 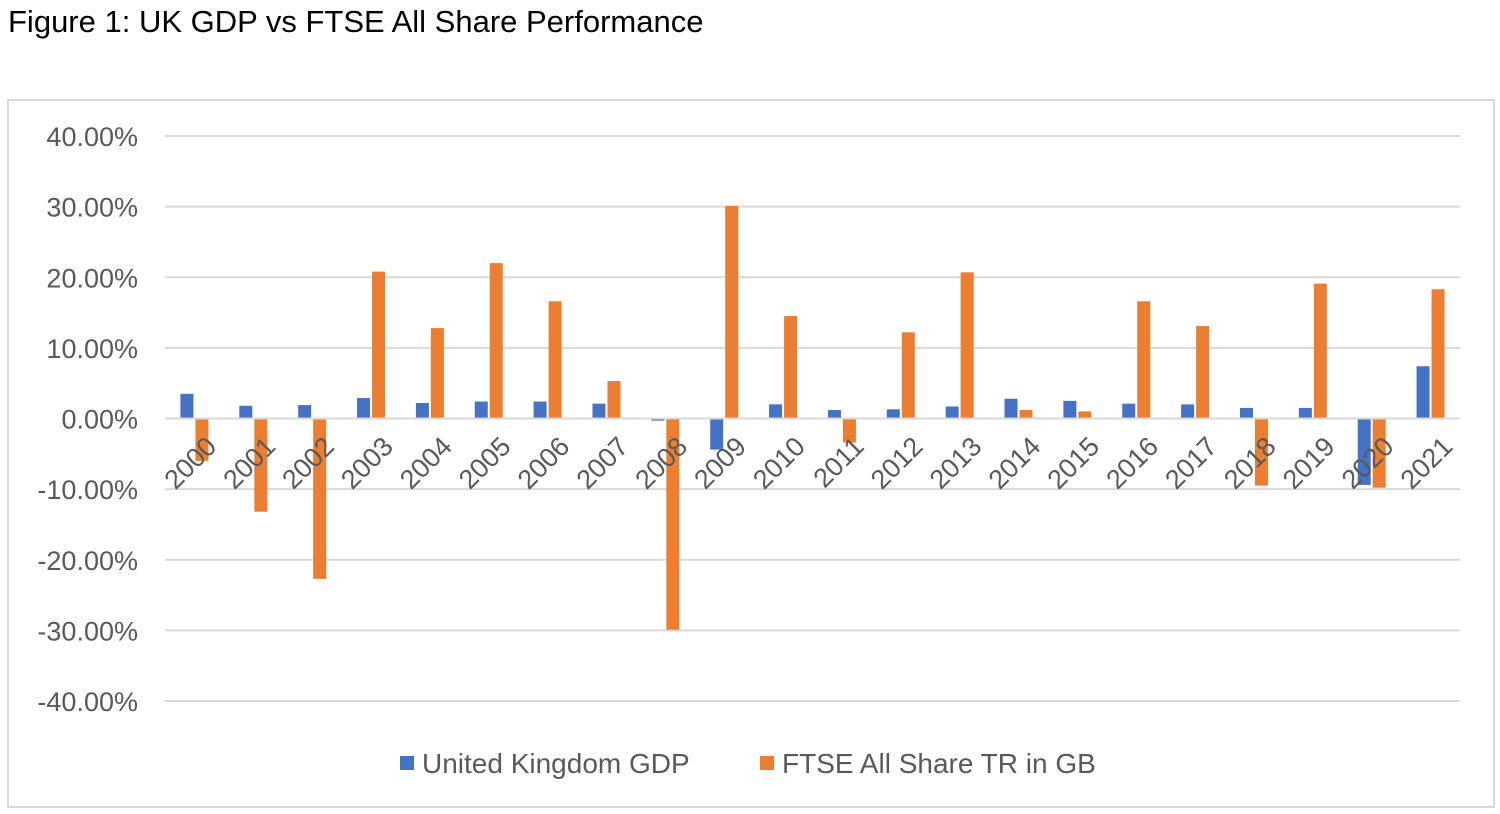 I want to click on ftse-bar-2013, so click(x=967, y=345).